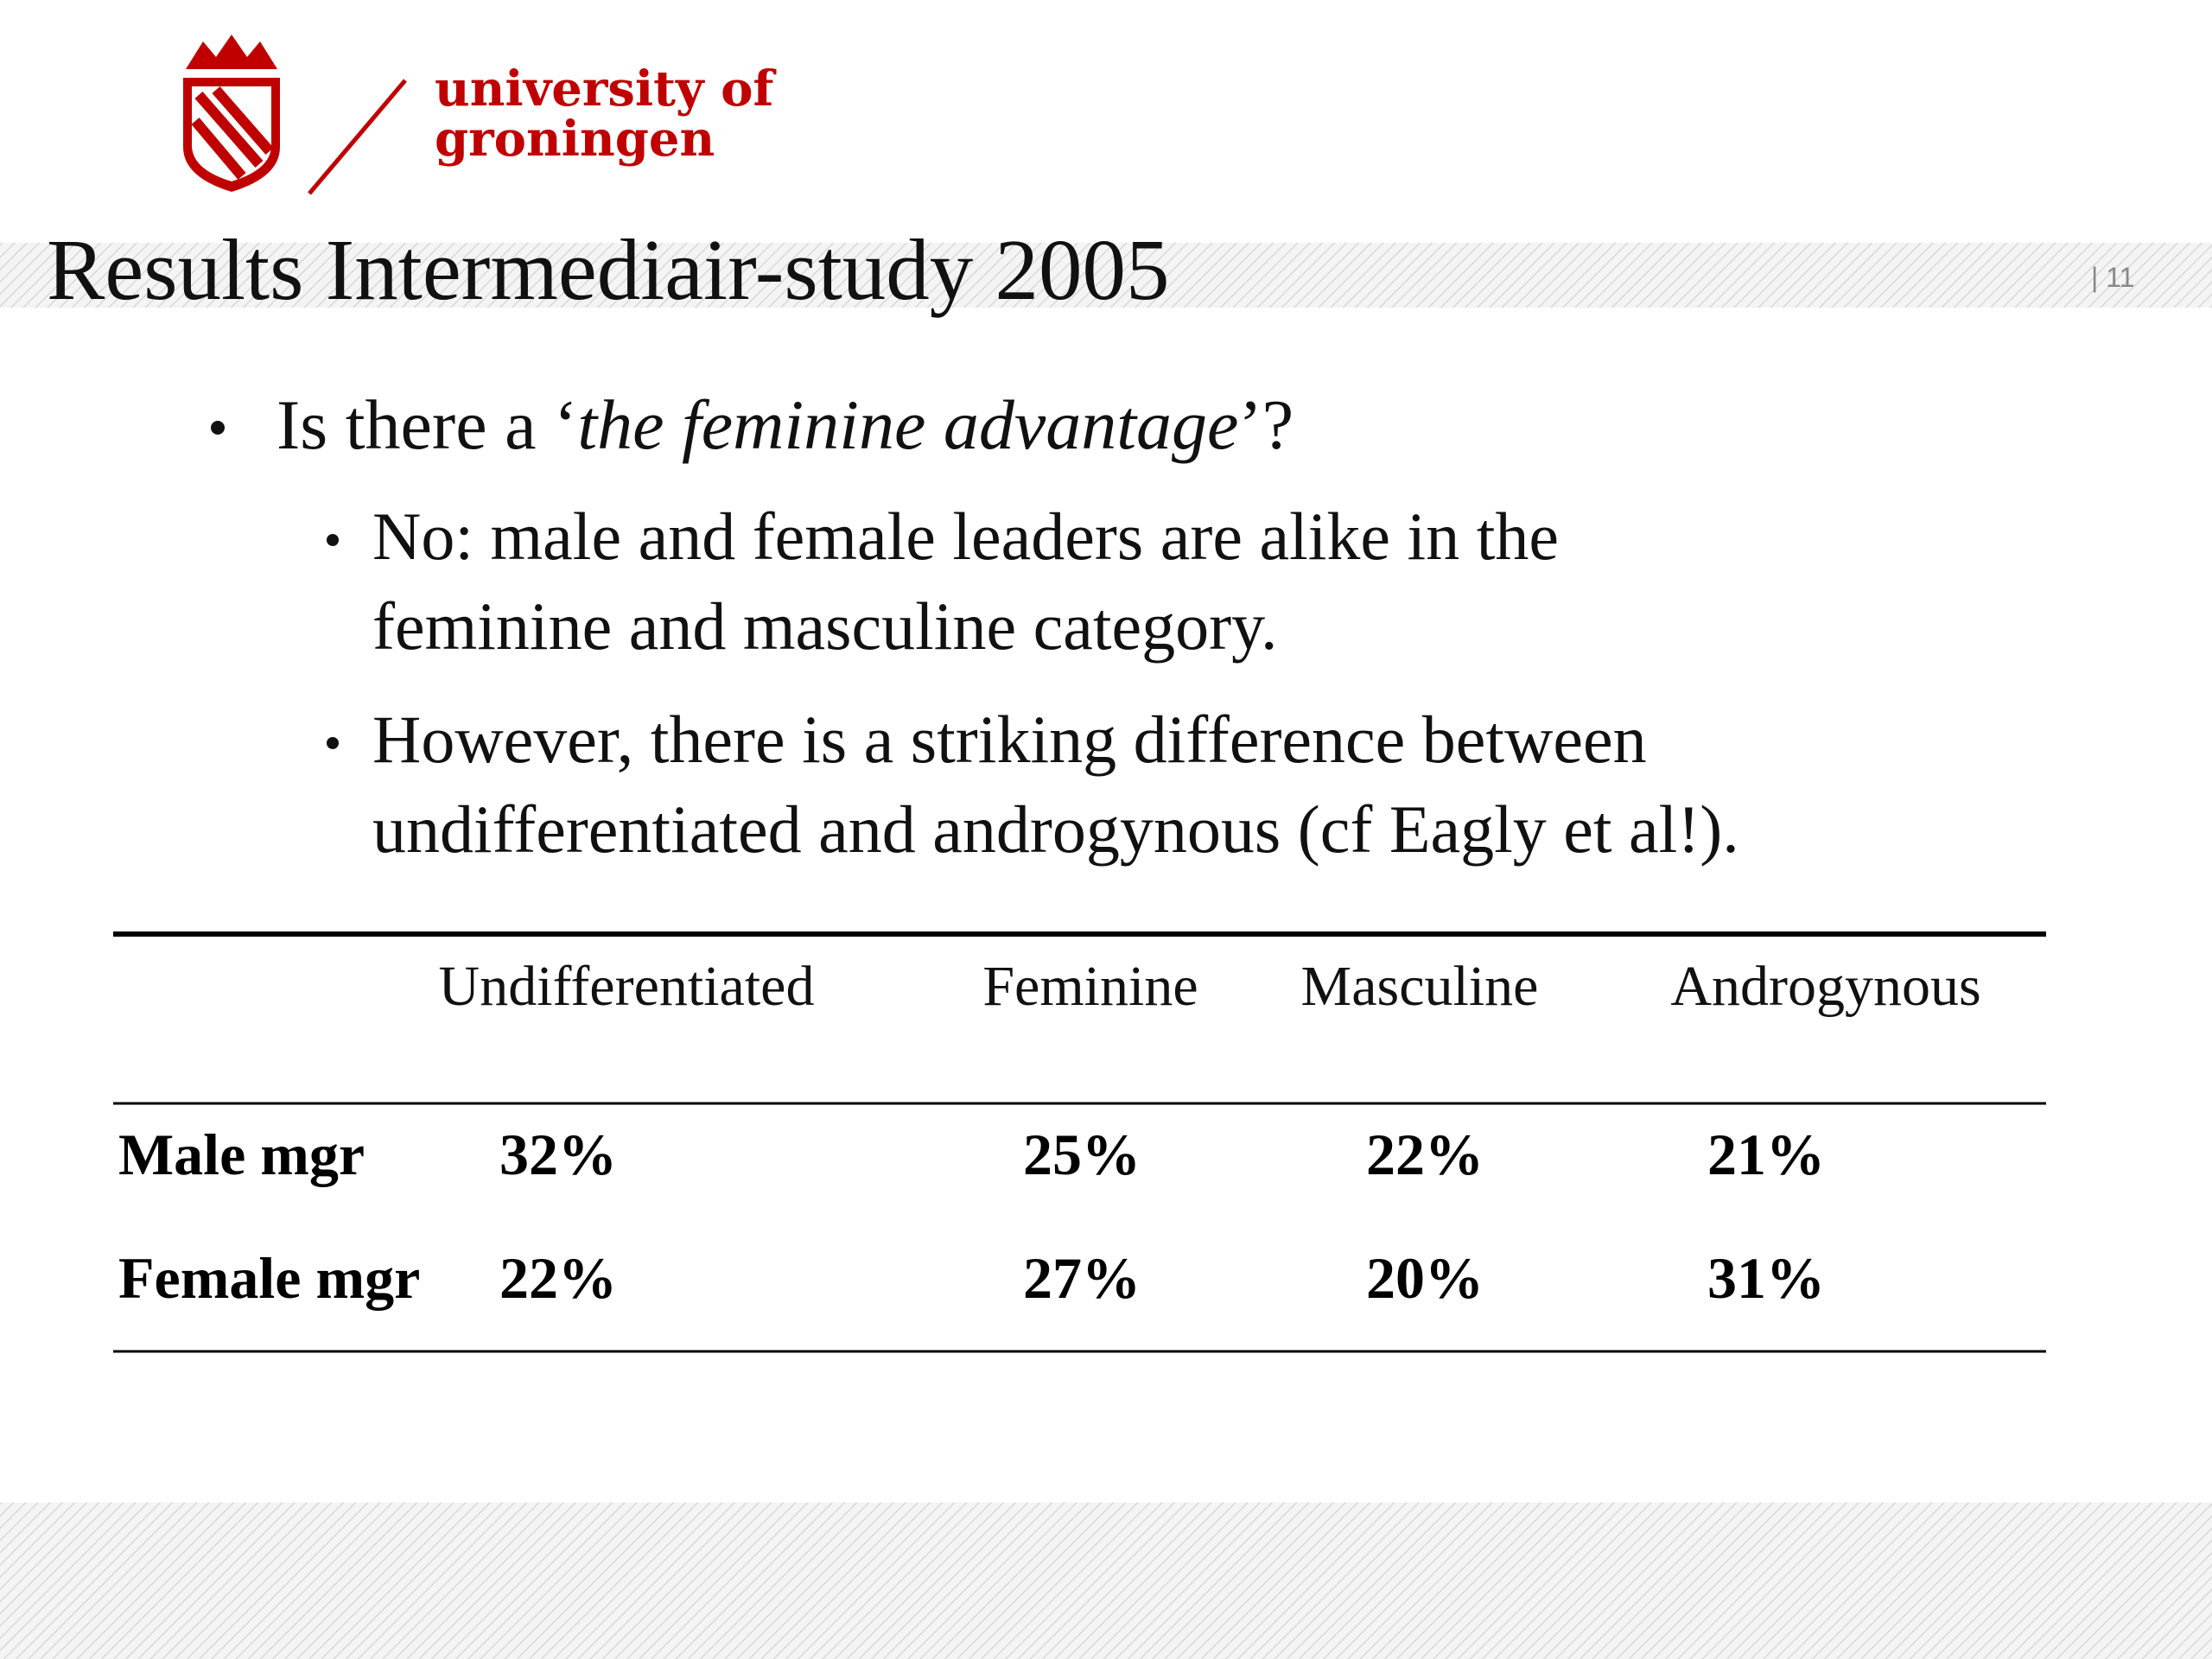 This screenshot has height=1659, width=2212. I want to click on bullet-text: feminine and masculine category., so click(825, 626).